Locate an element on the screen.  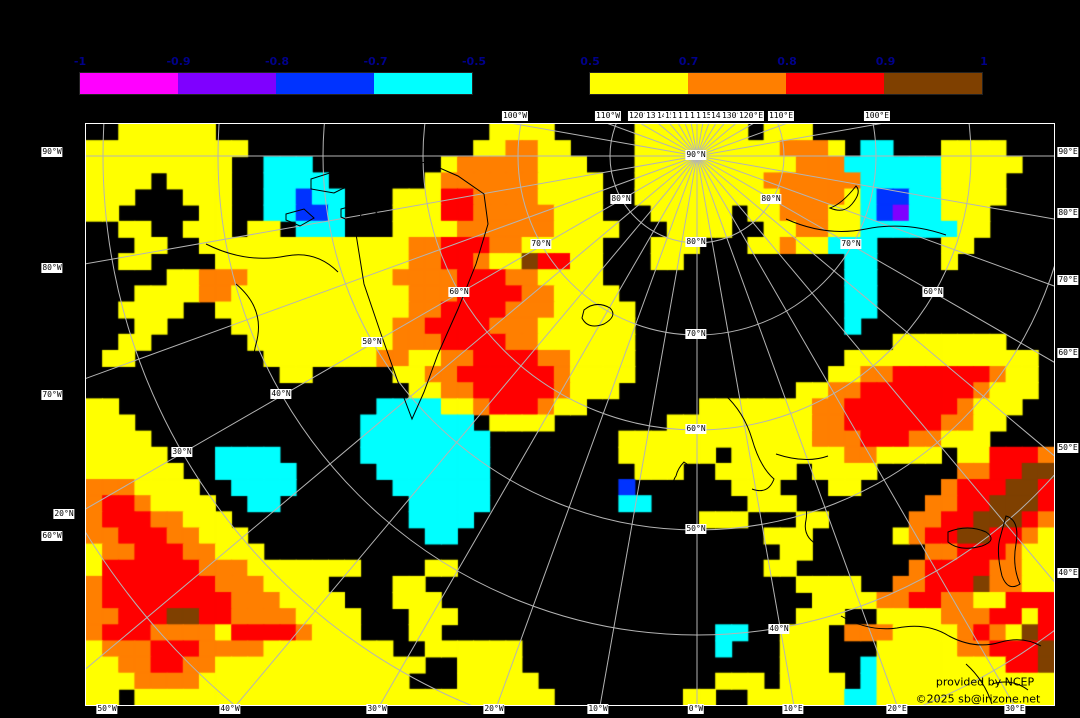
map-graticule-label: 130°W is located at coordinates (658, 116).